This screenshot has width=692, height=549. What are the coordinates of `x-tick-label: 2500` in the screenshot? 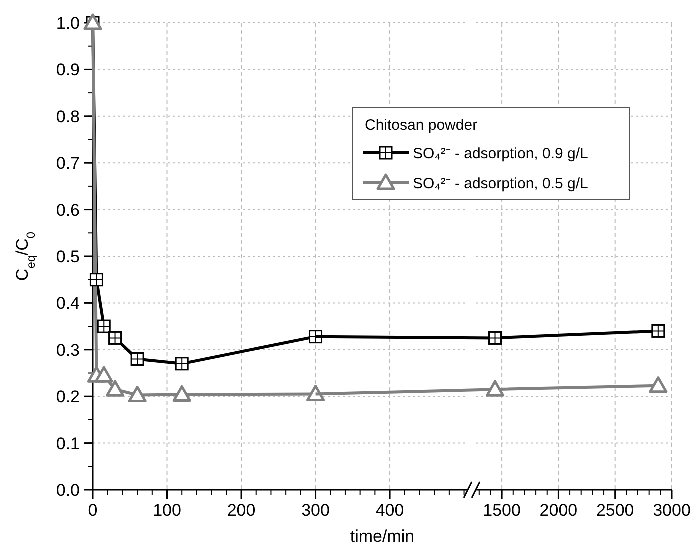 It's located at (615, 510).